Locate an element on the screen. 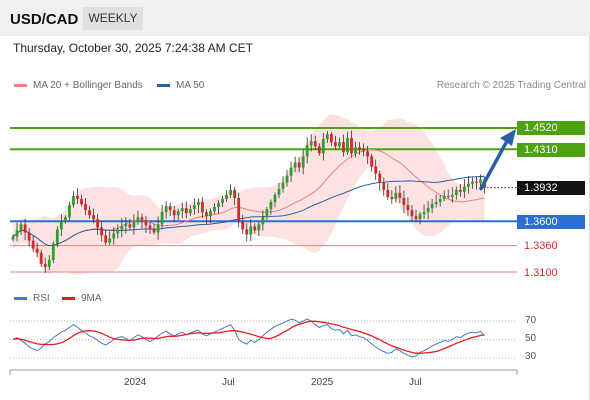 This screenshot has width=590, height=400. ma50-line is located at coordinates (248, 211).